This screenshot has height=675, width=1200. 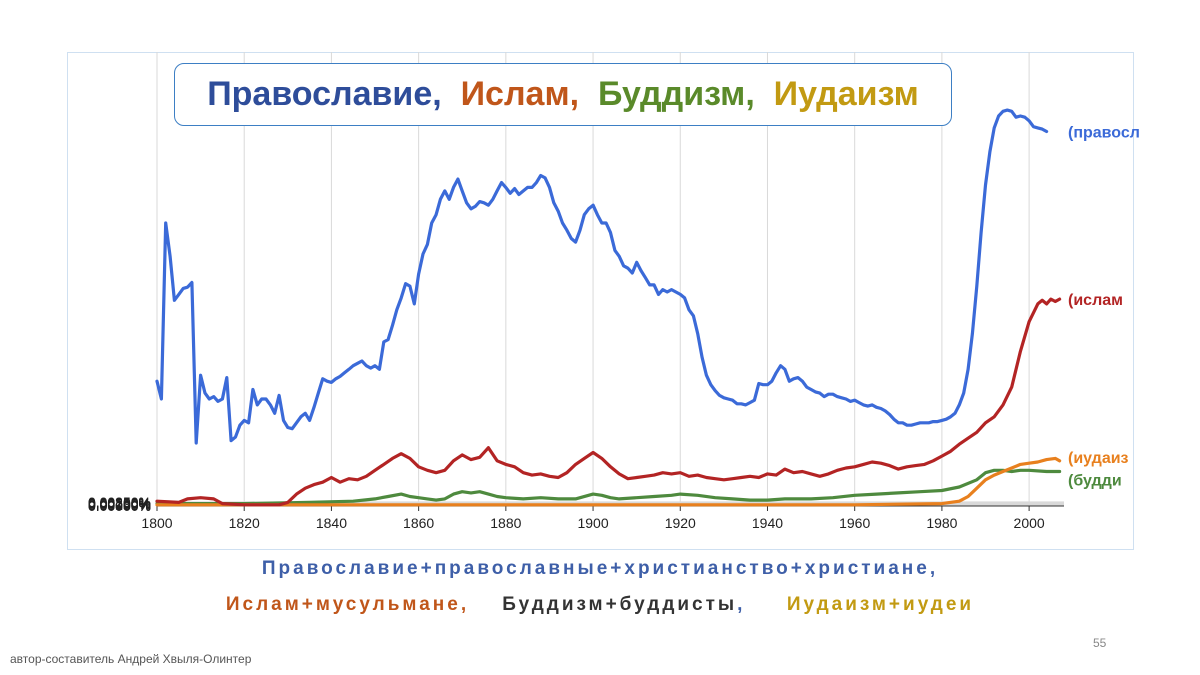 What do you see at coordinates (854, 523) in the screenshot?
I see `x-tick-label: 1960` at bounding box center [854, 523].